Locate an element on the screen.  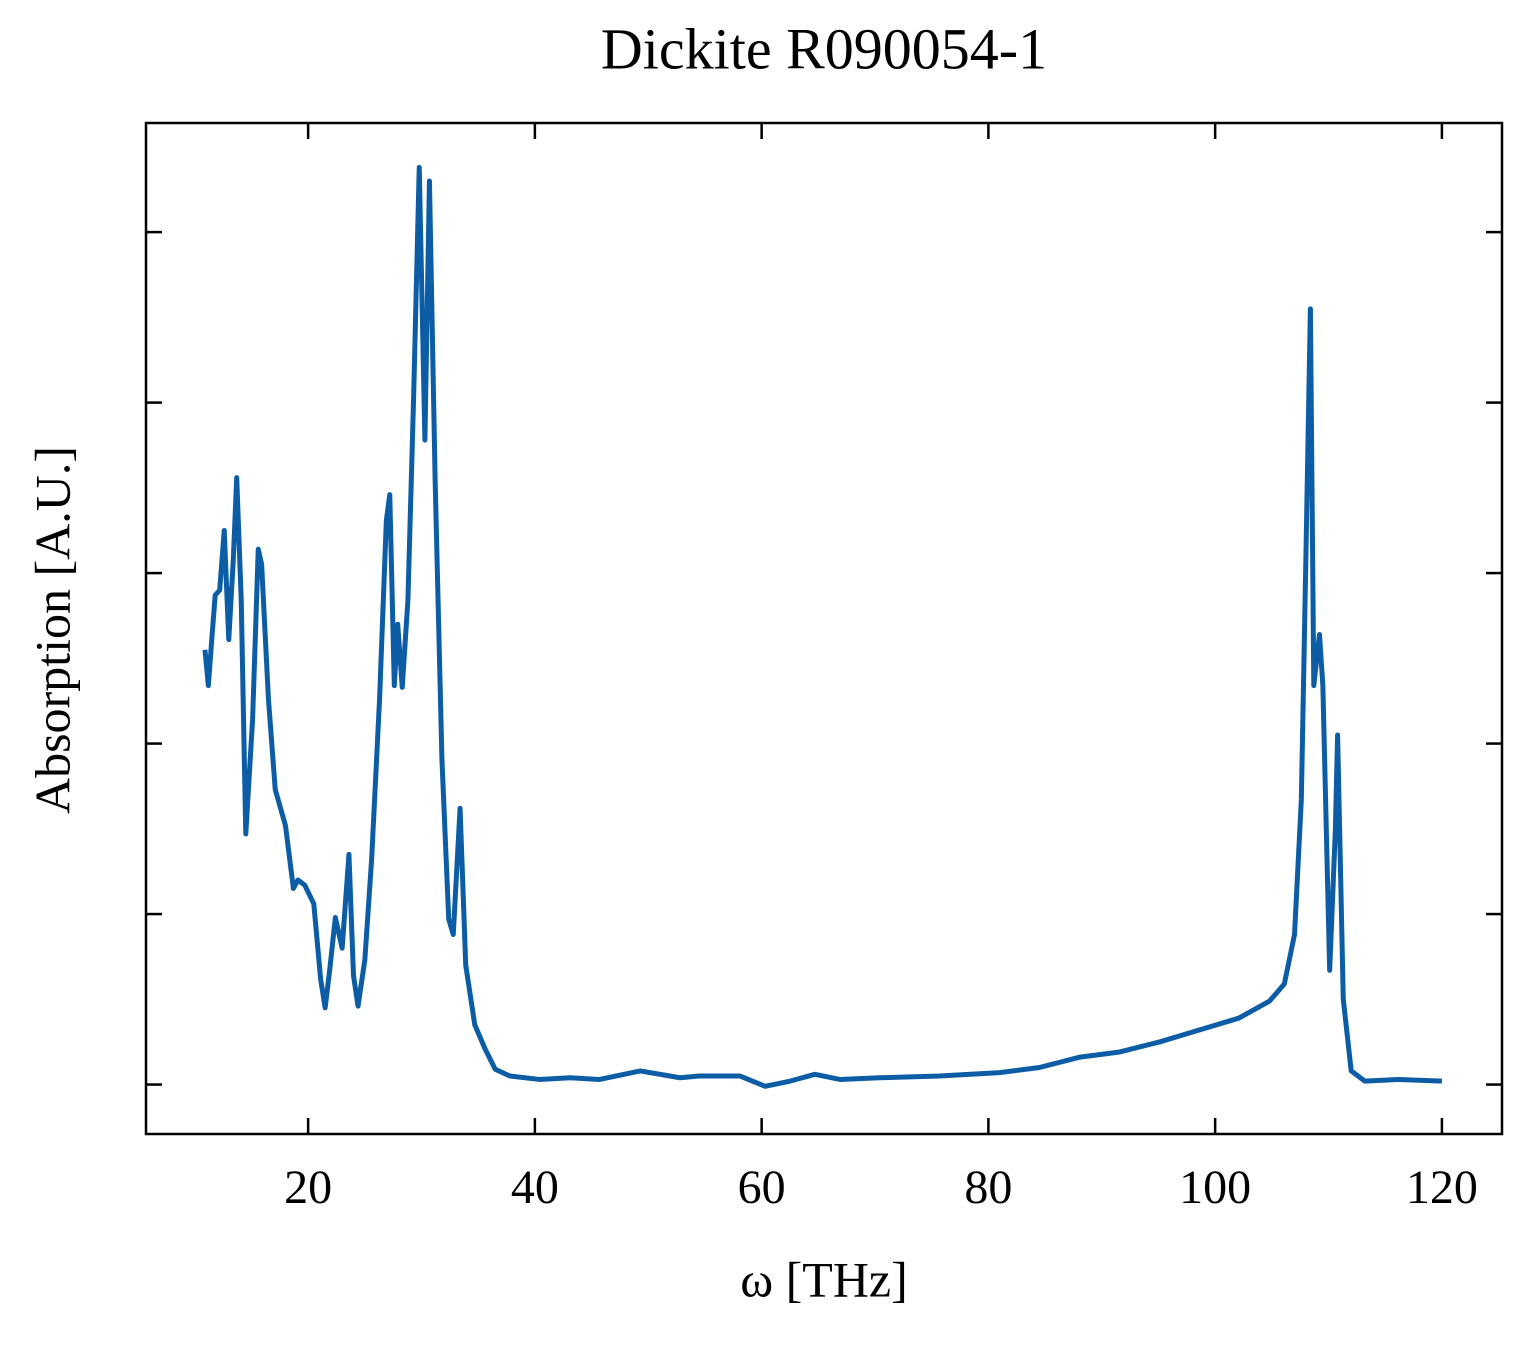
x-tick-label: 100 is located at coordinates (1215, 1187).